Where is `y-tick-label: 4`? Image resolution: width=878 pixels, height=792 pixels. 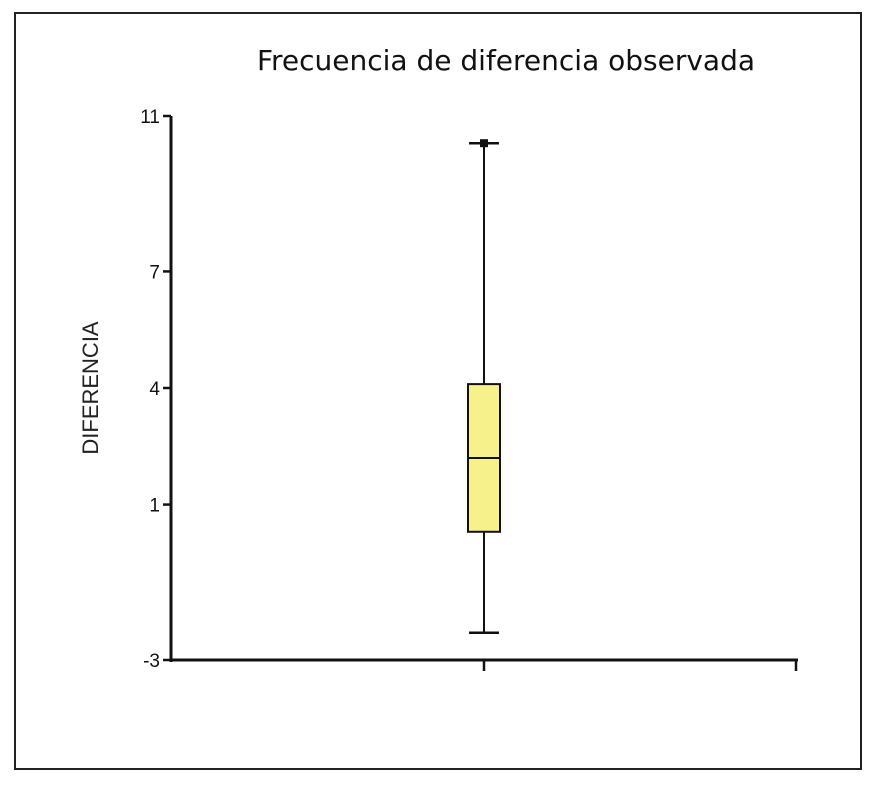 y-tick-label: 4 is located at coordinates (154, 389).